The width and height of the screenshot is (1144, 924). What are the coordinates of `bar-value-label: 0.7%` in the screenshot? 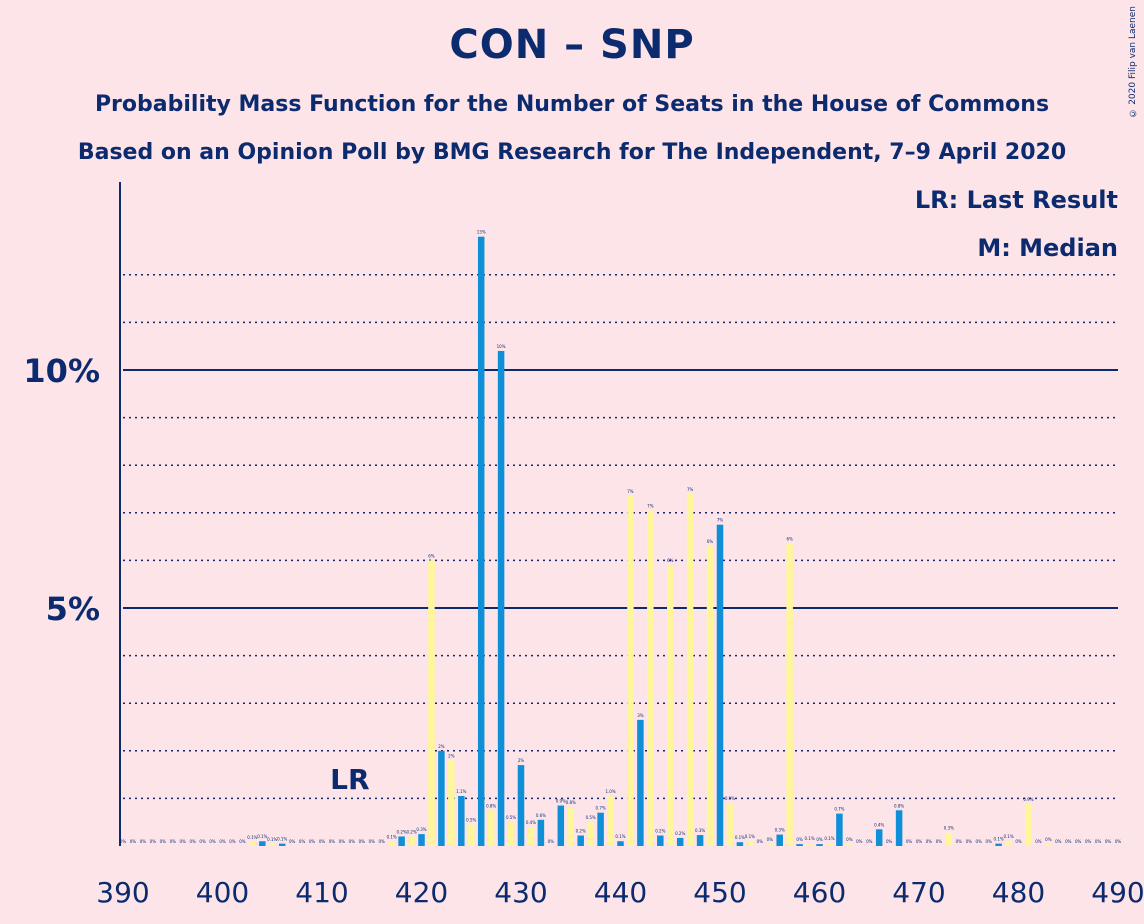 It's located at (839, 809).